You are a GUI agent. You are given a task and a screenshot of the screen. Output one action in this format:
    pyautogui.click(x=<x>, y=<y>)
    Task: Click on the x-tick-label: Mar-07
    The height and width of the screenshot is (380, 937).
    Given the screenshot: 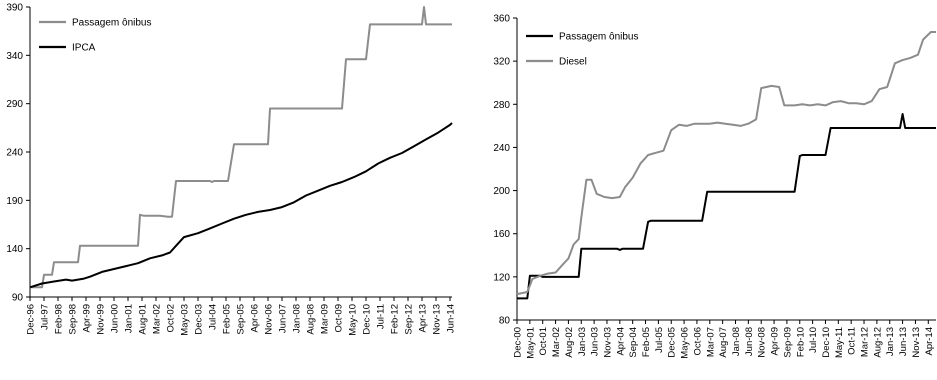 What is the action you would take?
    pyautogui.click(x=710, y=342)
    